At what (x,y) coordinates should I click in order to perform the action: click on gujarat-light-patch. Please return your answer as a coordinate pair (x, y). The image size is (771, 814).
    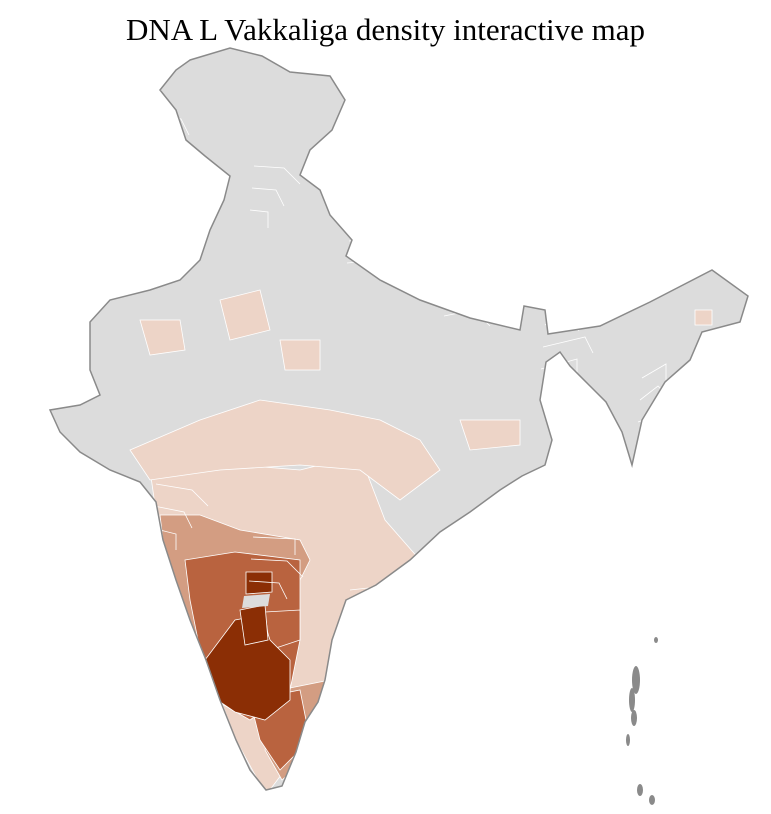
    Looking at the image, I should click on (162, 337).